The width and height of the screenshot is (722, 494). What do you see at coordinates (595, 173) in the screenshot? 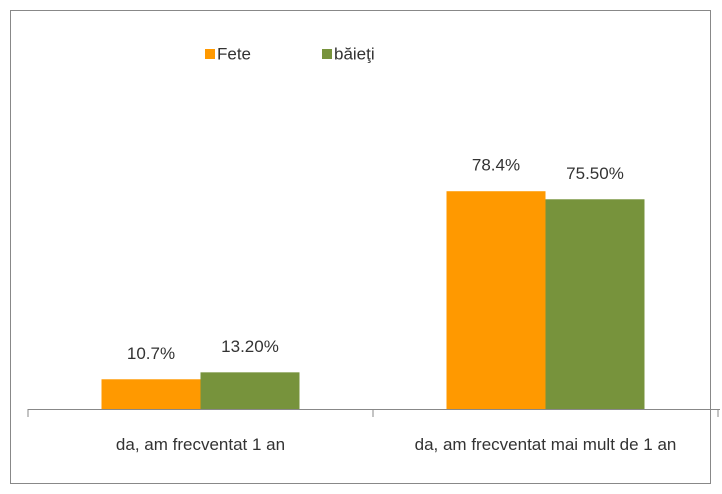
I see `data-label: 75.50%` at bounding box center [595, 173].